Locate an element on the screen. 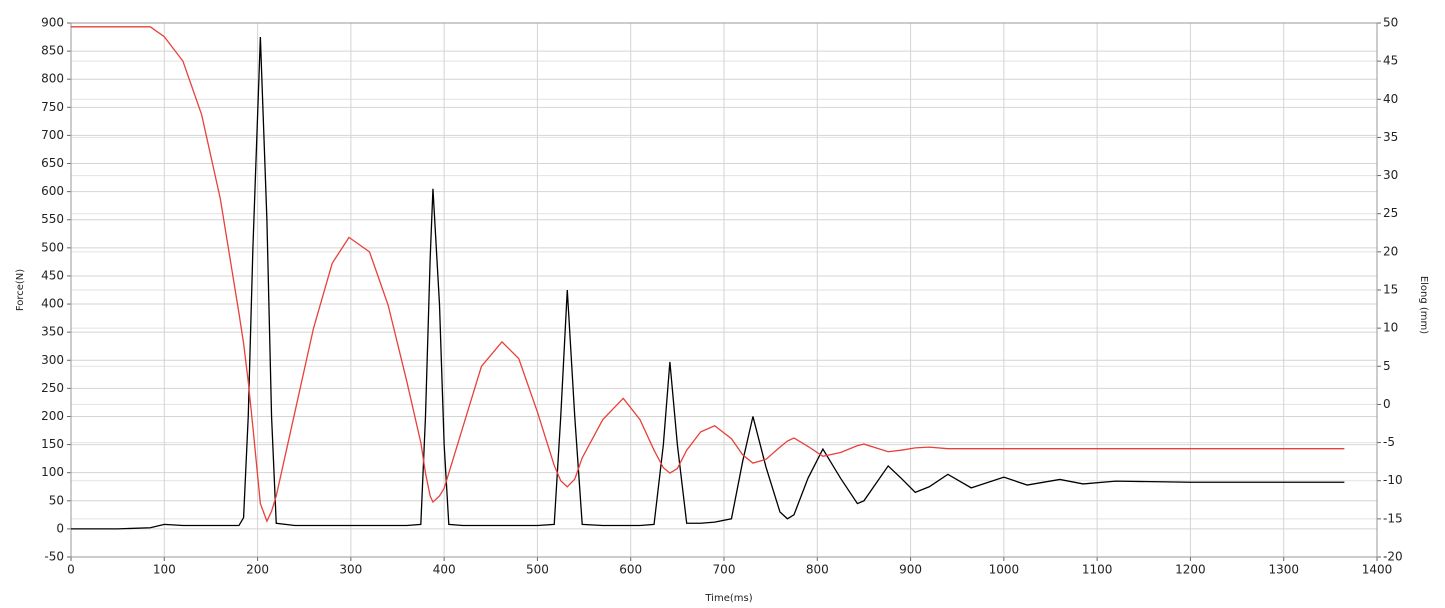 The width and height of the screenshot is (1445, 608). y2-tick-label: -20 is located at coordinates (1393, 557).